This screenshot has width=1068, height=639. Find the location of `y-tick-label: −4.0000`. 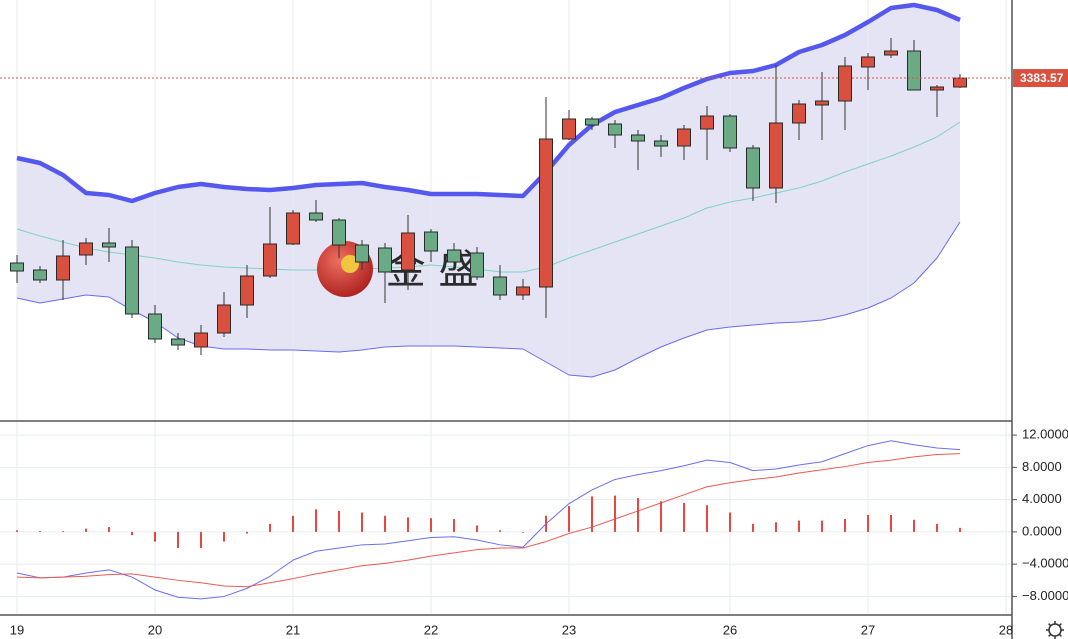

y-tick-label: −4.0000 is located at coordinates (1045, 563).